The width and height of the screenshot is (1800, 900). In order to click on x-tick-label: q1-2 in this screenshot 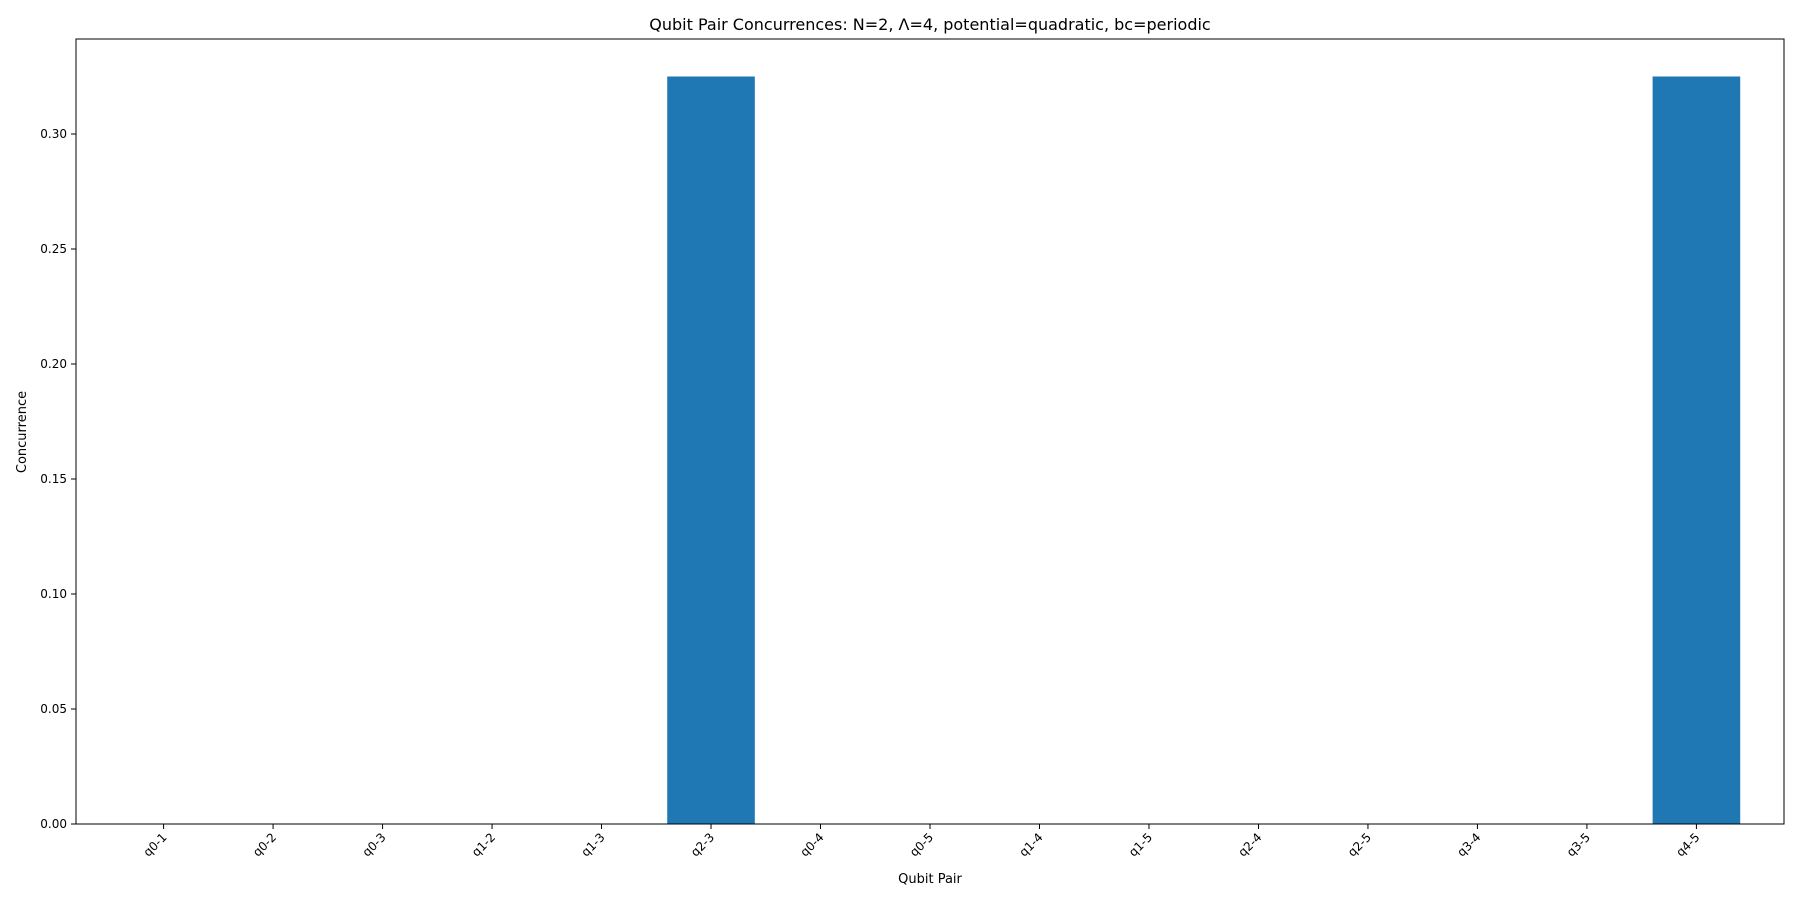, I will do `click(483, 844)`.